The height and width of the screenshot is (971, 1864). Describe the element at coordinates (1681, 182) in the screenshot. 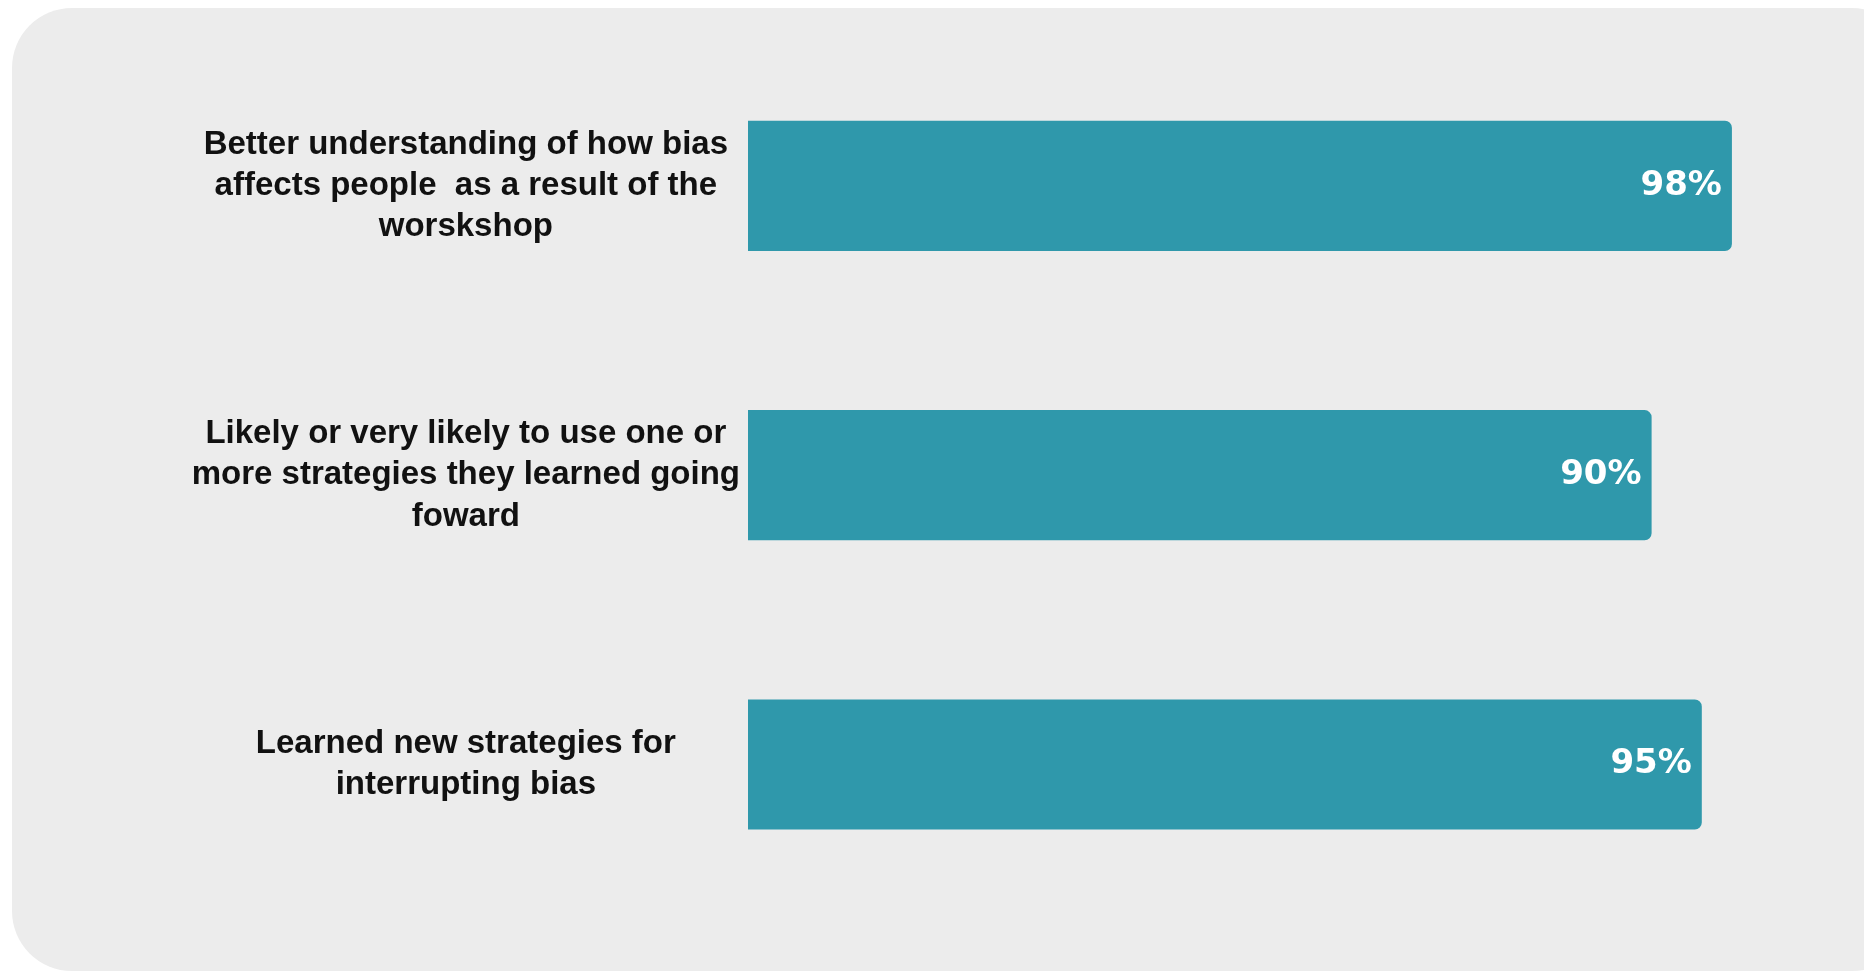

I see `data-label: 98%` at that location.